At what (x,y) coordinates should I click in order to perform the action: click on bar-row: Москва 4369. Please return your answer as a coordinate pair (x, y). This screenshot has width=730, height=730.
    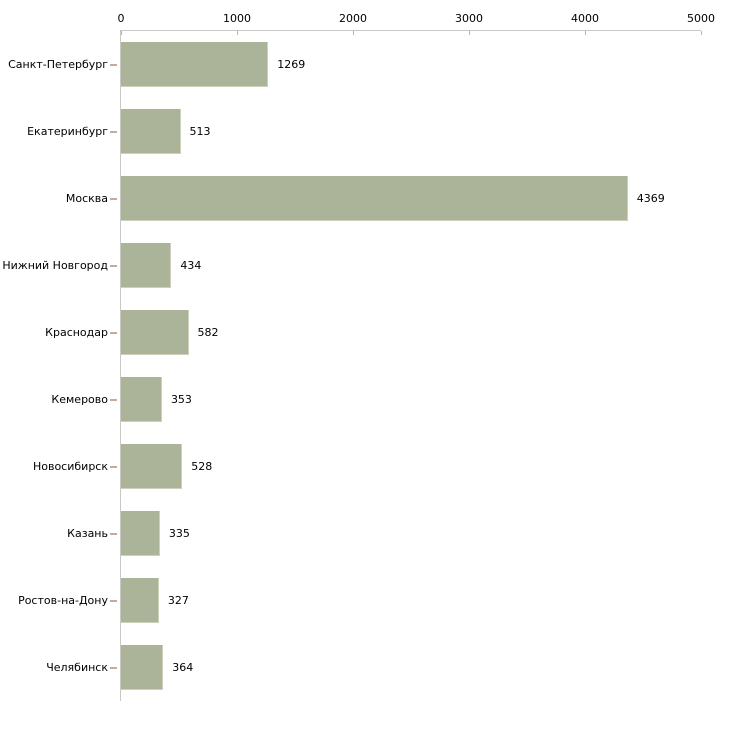
    Looking at the image, I should click on (383, 198).